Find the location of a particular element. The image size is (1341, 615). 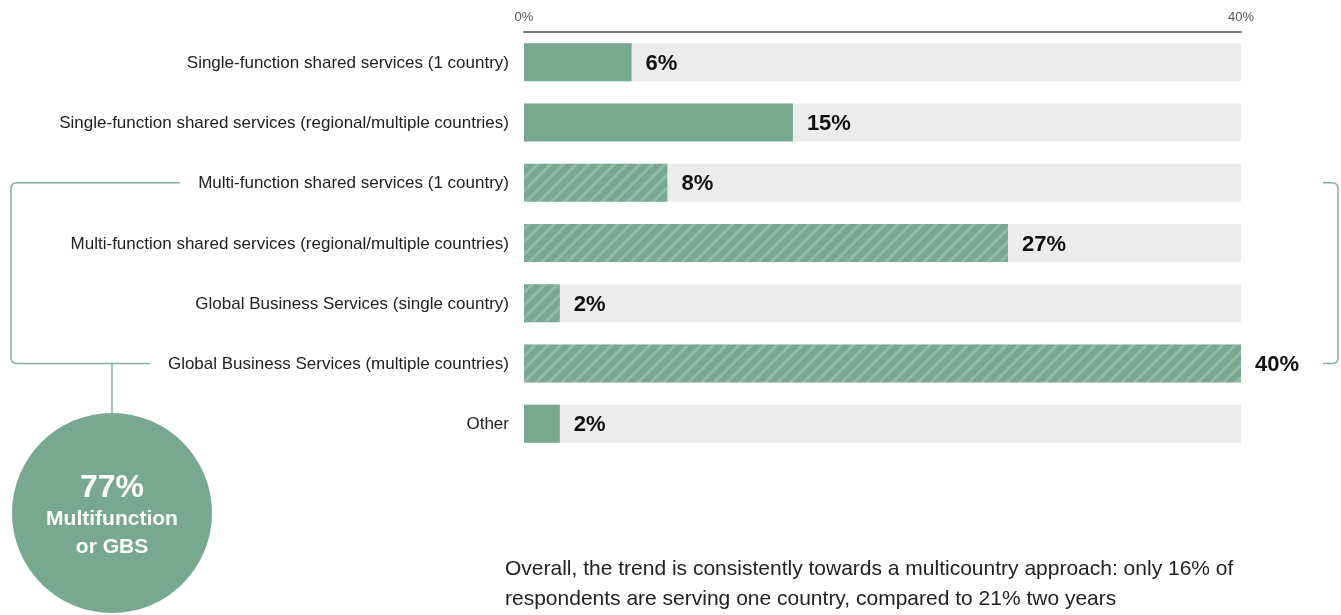

y-tick-label: Multi-function shared services (regional/multiple countries) is located at coordinates (289, 243).